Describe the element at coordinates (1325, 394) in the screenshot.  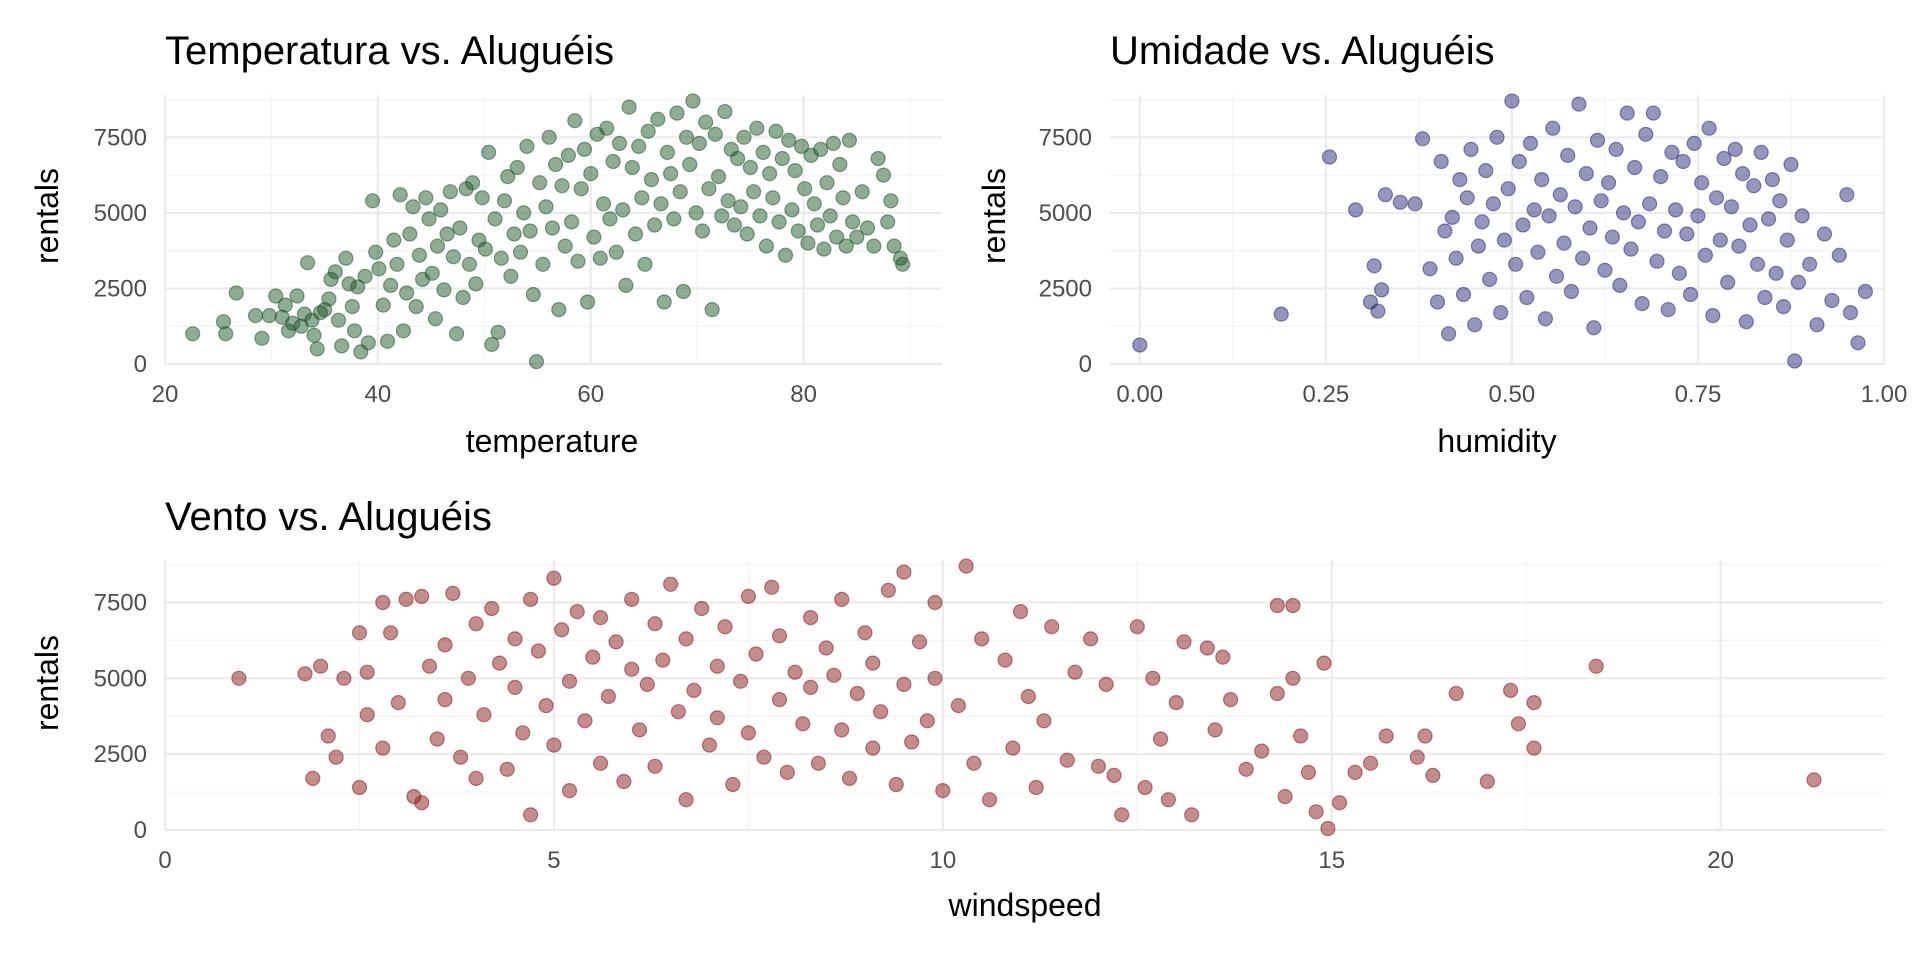
I see `humidity-x-tick-label: 0.25` at that location.